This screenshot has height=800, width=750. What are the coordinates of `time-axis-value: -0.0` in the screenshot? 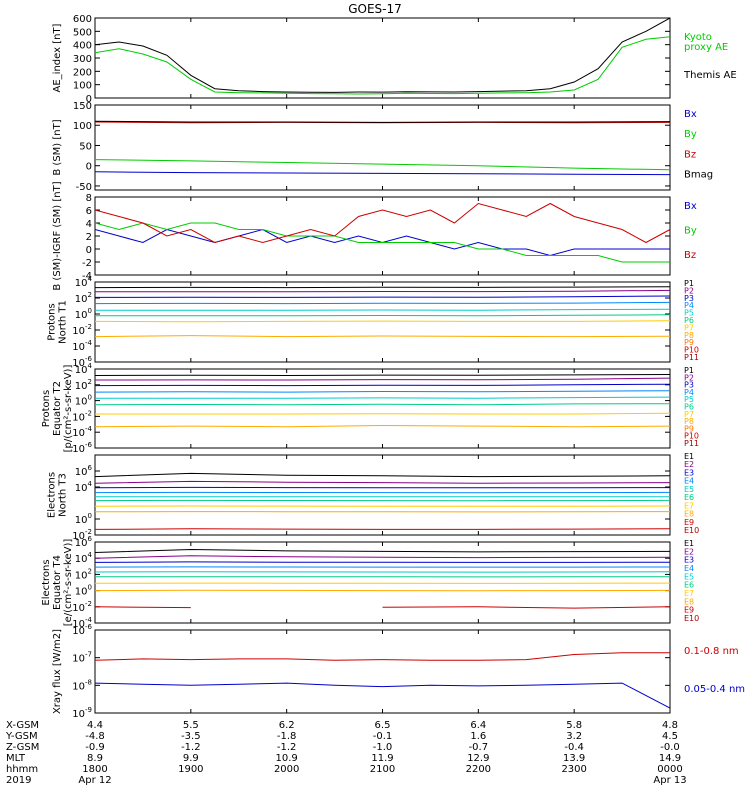 It's located at (670, 747).